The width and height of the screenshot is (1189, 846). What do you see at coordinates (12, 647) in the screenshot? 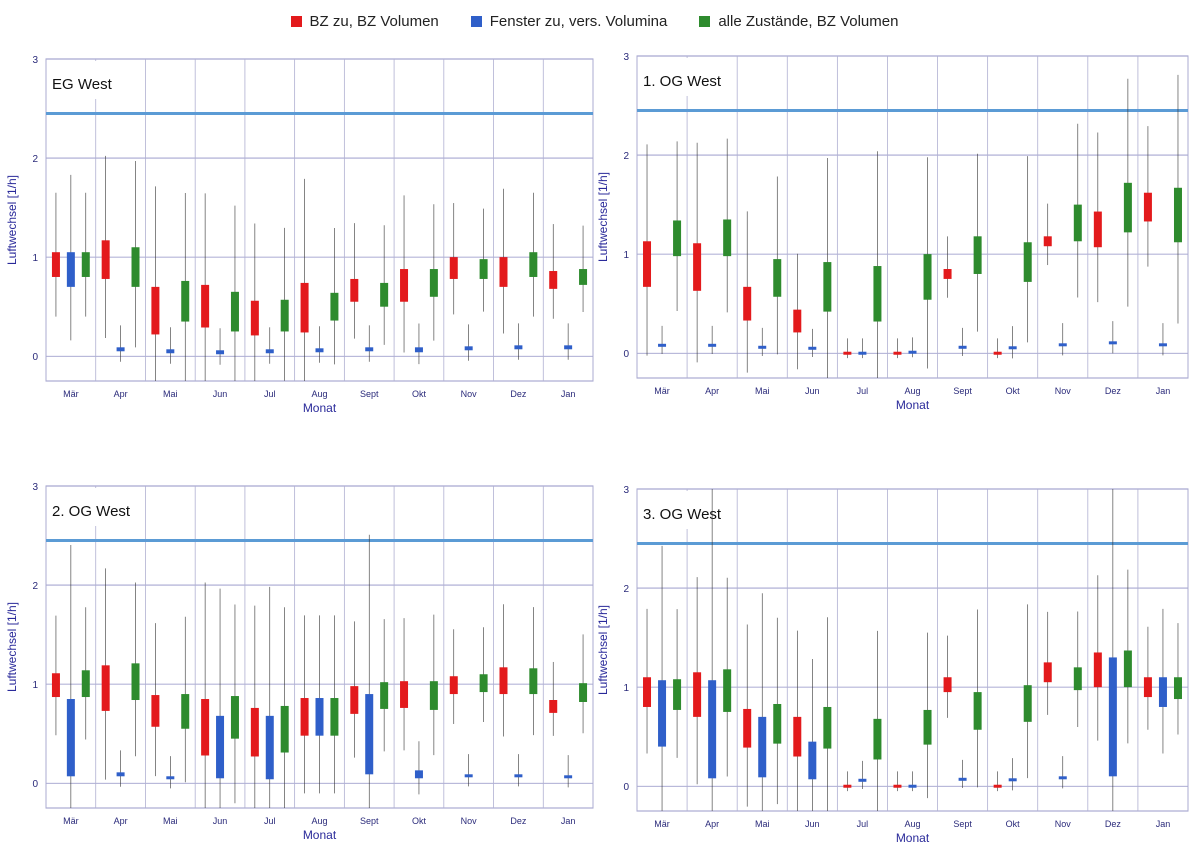
I see `y-axis-label: Luftwechsel [1/h]` at bounding box center [12, 647].